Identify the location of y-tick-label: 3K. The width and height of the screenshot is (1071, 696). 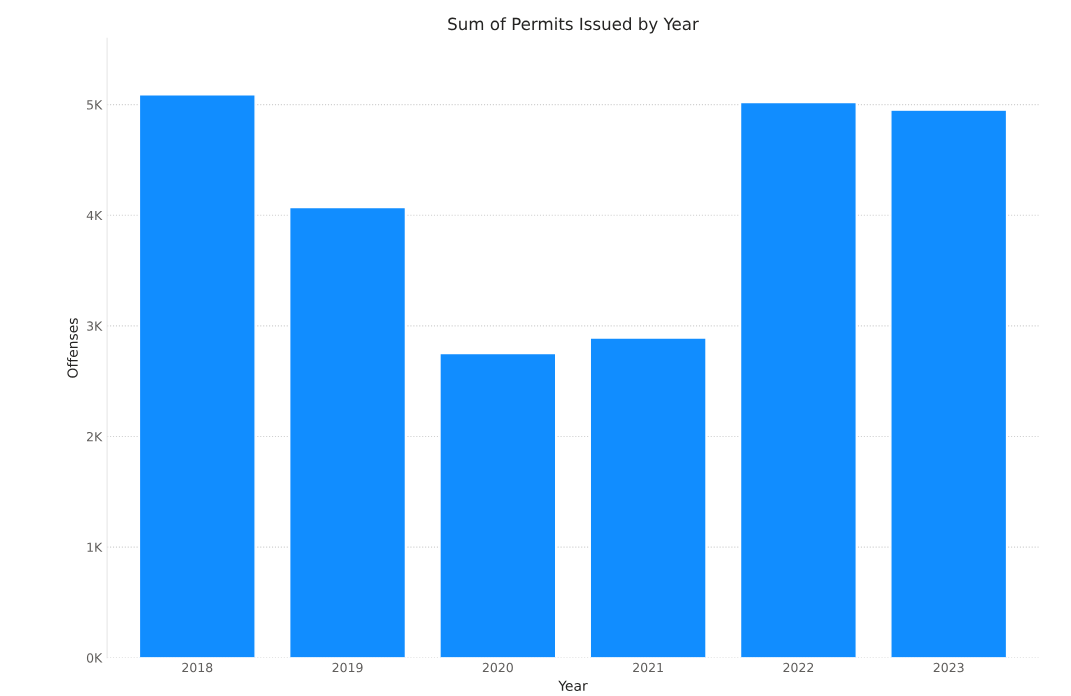
(95, 326).